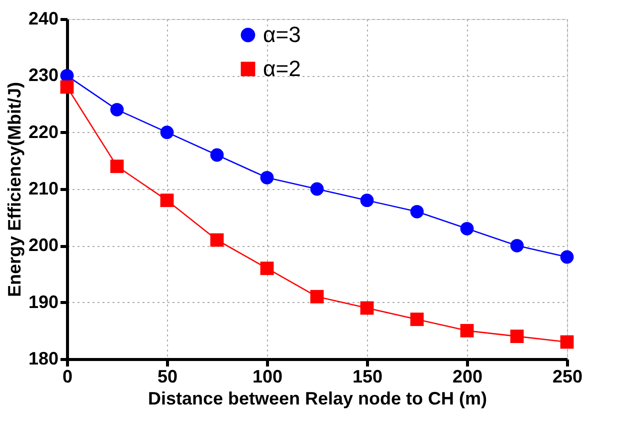  What do you see at coordinates (43, 358) in the screenshot?
I see `y-tick-label: 180` at bounding box center [43, 358].